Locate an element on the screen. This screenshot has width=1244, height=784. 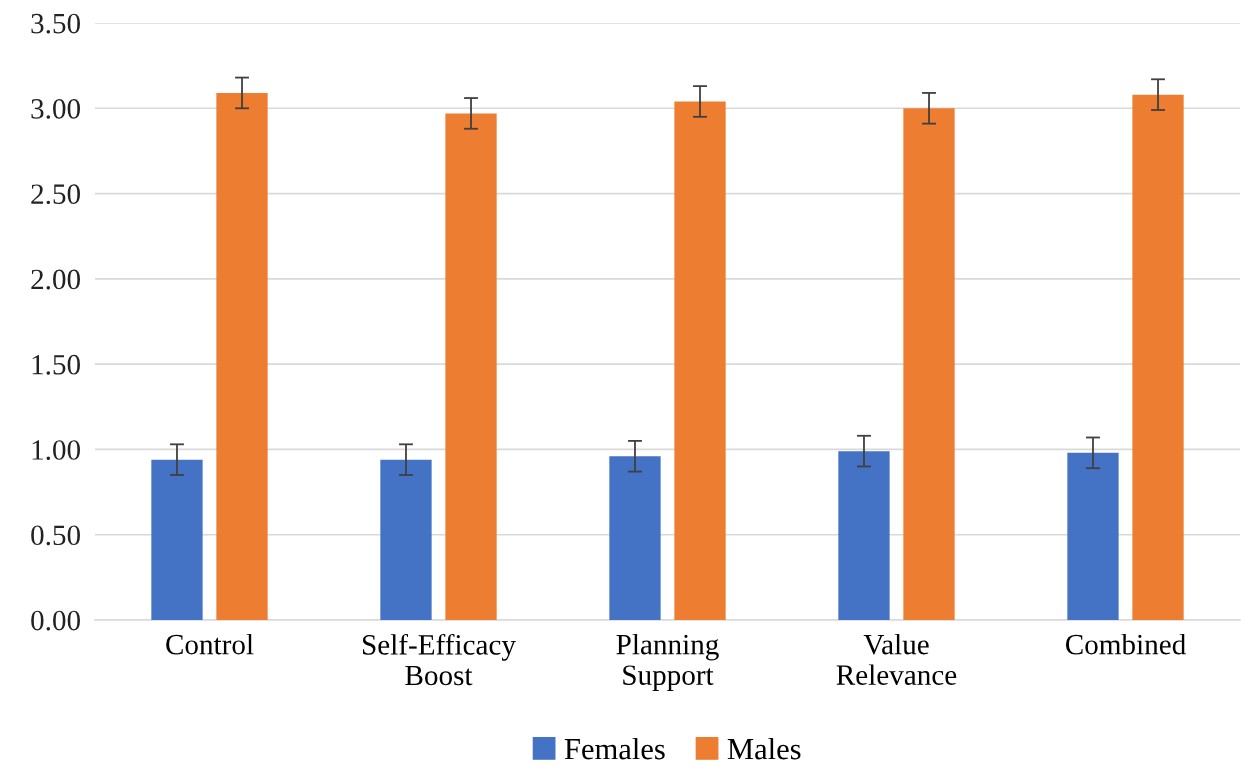
y-tick-label: 0.00 is located at coordinates (55, 620).